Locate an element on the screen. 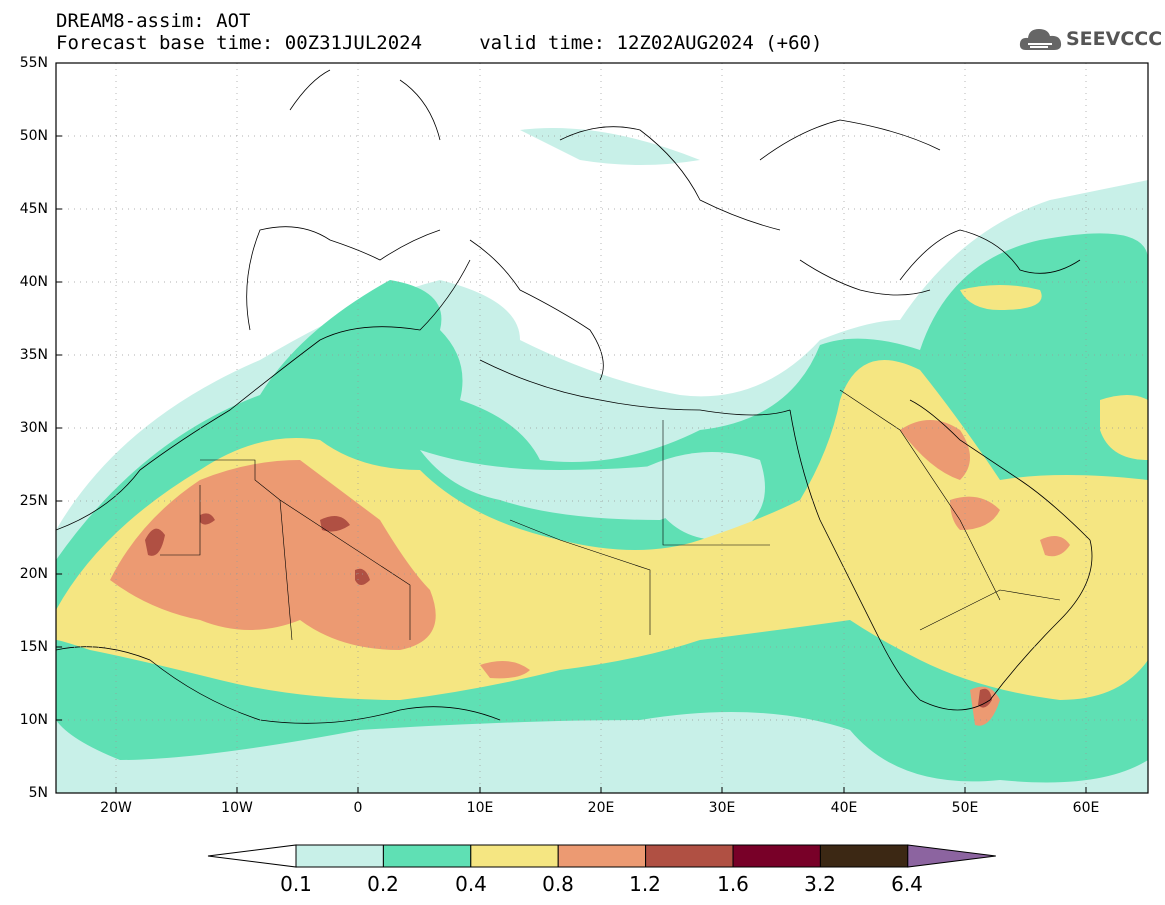  lon-label: 50E is located at coordinates (965, 808).